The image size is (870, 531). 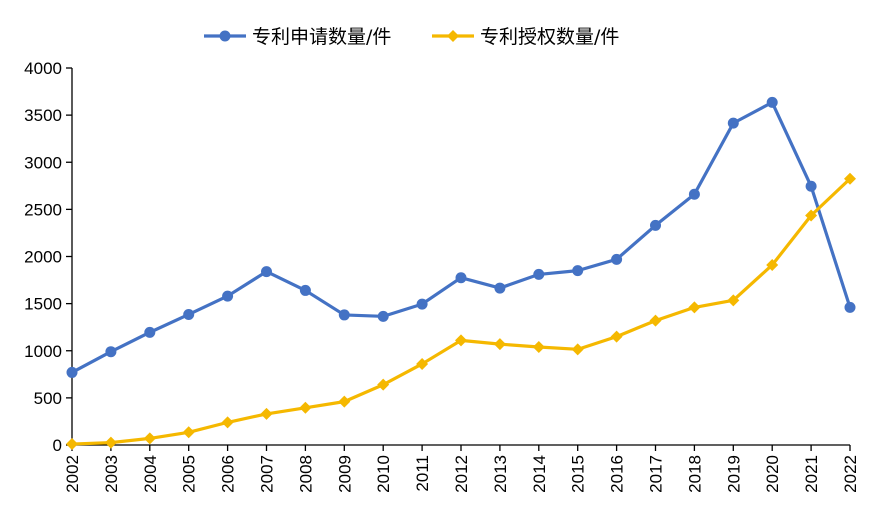 I want to click on x-tick-label: 2013, so click(x=500, y=474).